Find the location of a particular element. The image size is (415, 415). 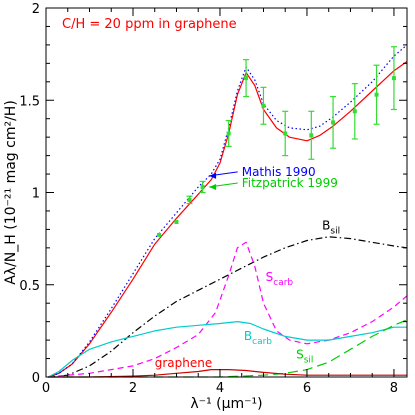

series-s-sil is located at coordinates (228, 348).